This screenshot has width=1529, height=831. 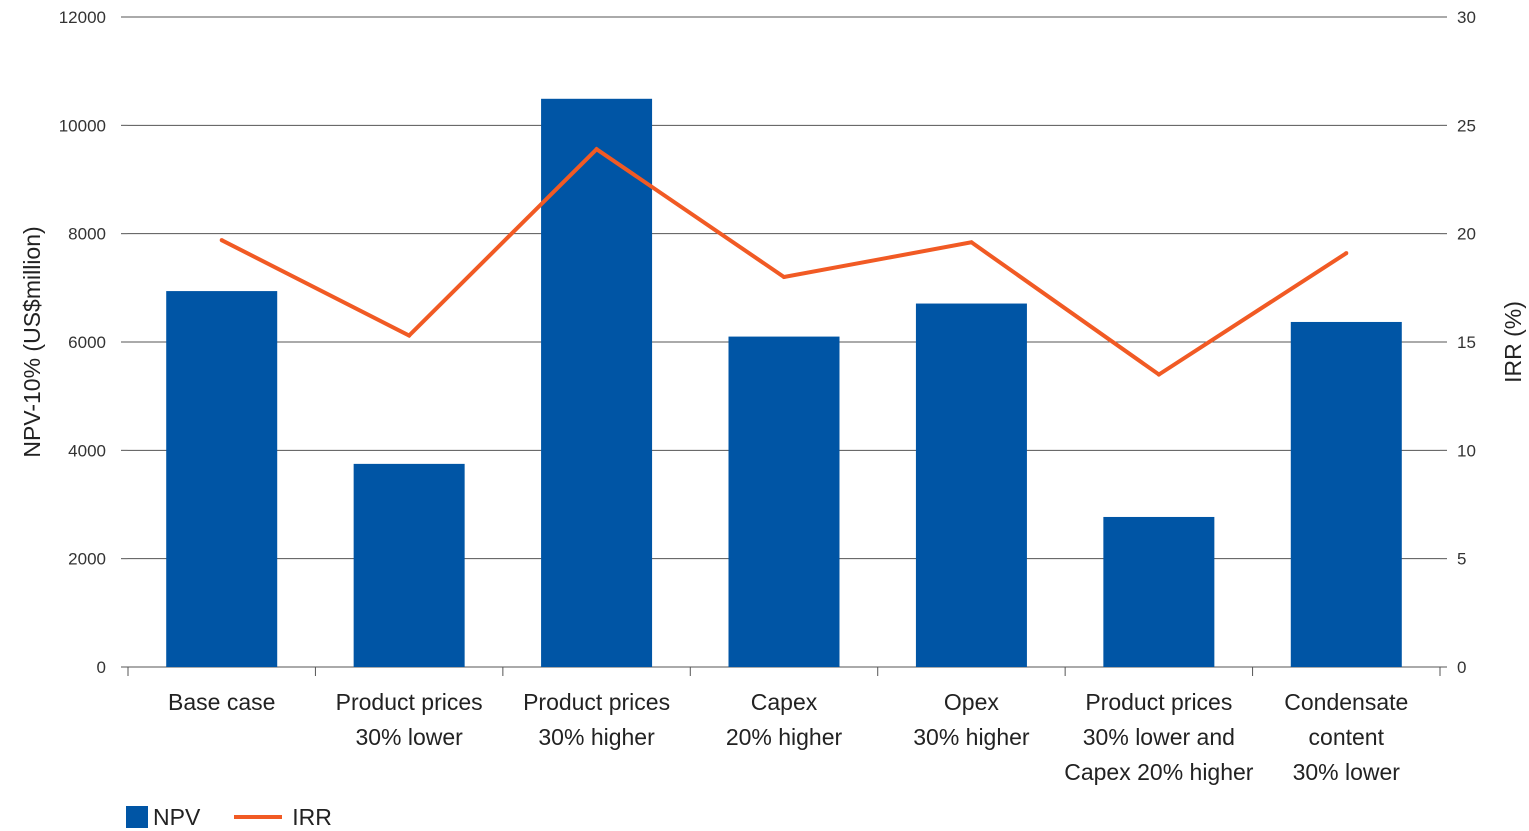 What do you see at coordinates (101, 667) in the screenshot?
I see `y-tick-label: 0` at bounding box center [101, 667].